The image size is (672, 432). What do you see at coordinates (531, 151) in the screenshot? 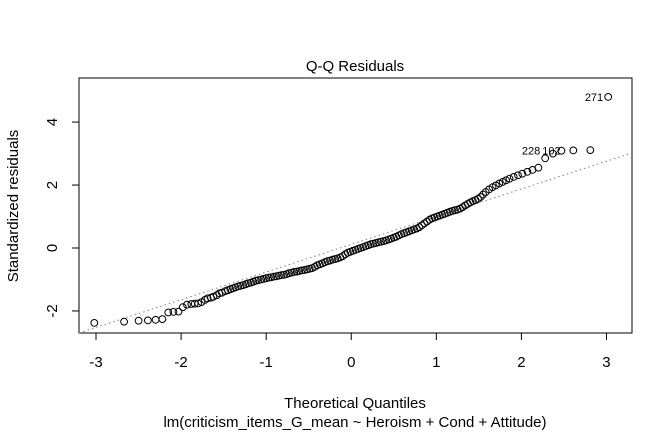
I see `point-label-228: 228` at bounding box center [531, 151].